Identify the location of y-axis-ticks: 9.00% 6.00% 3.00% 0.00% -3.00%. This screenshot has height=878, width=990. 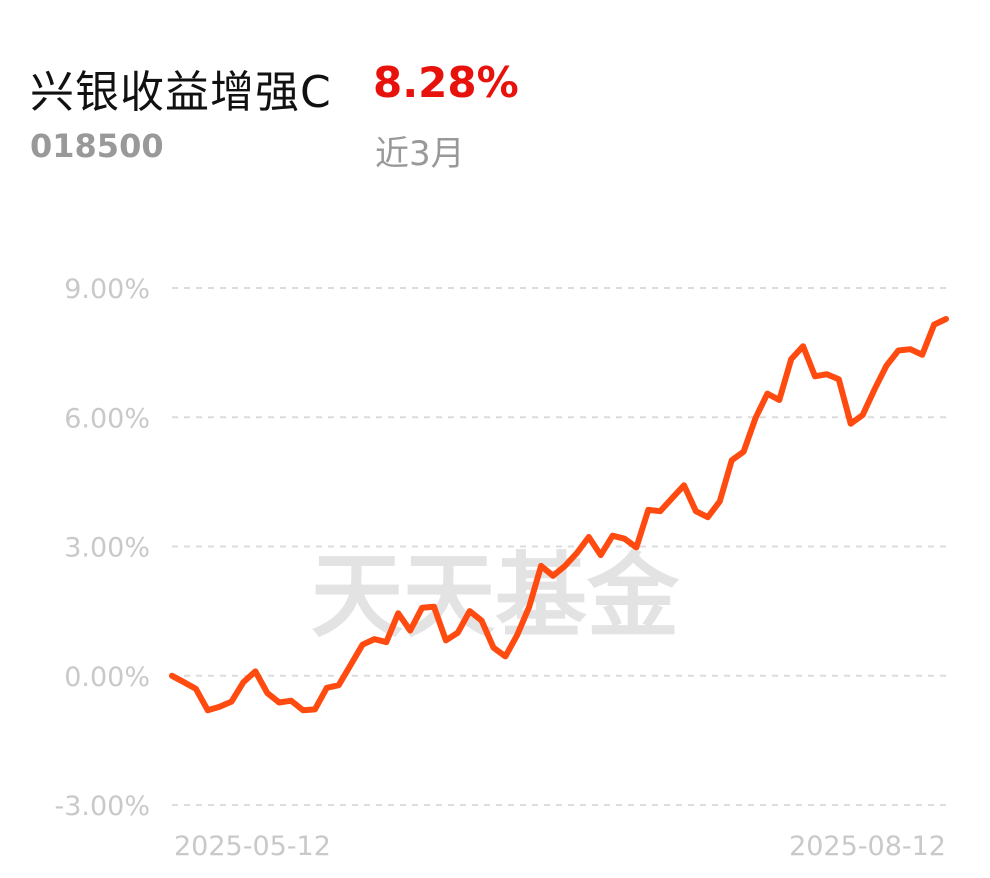
(102, 548).